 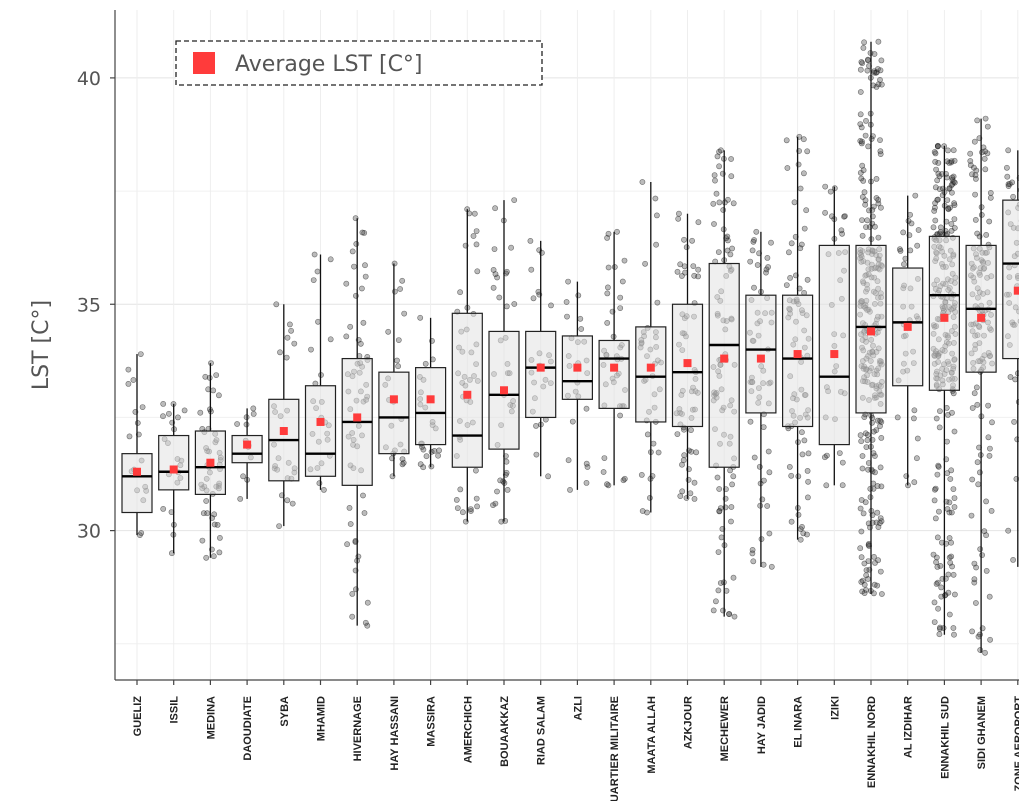 What do you see at coordinates (358, 728) in the screenshot?
I see `x-tick-label: HIVERNAGE` at bounding box center [358, 728].